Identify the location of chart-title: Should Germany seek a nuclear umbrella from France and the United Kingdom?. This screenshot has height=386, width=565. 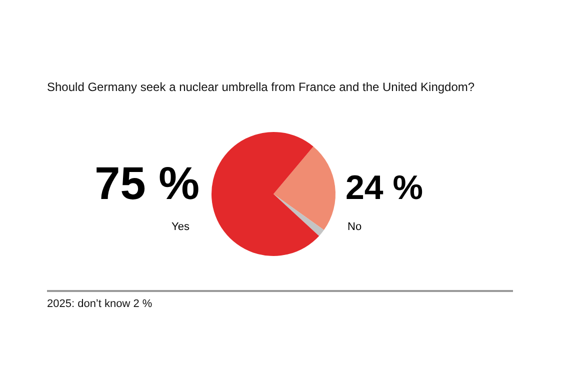
(261, 87).